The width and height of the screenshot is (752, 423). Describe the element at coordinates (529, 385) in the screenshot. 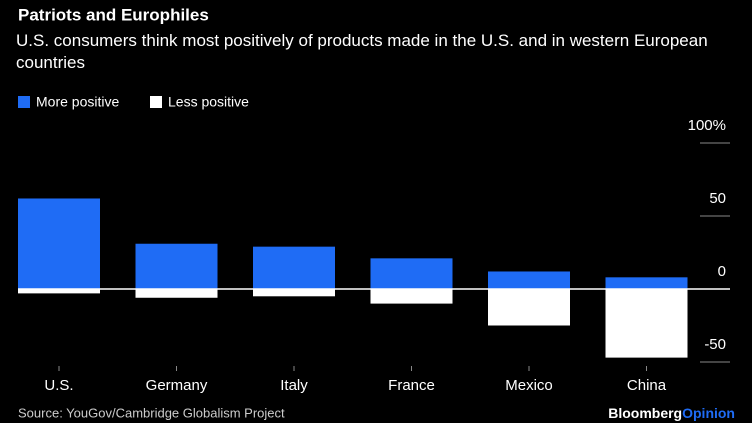

I see `x-tick-label: Mexico` at that location.